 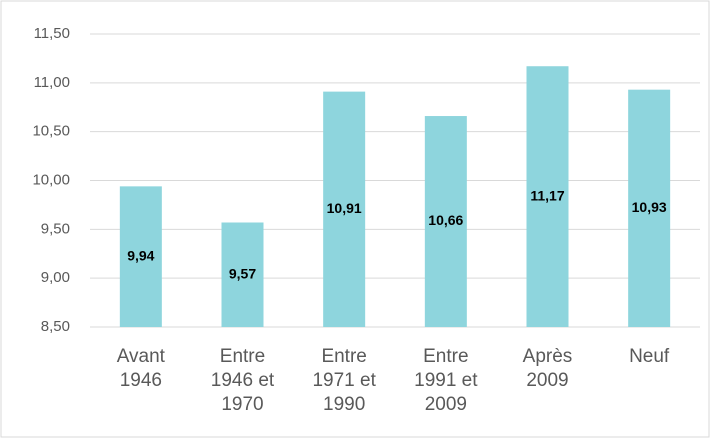 I want to click on x-tick-label: Entre 1971 et 1990, so click(x=344, y=380).